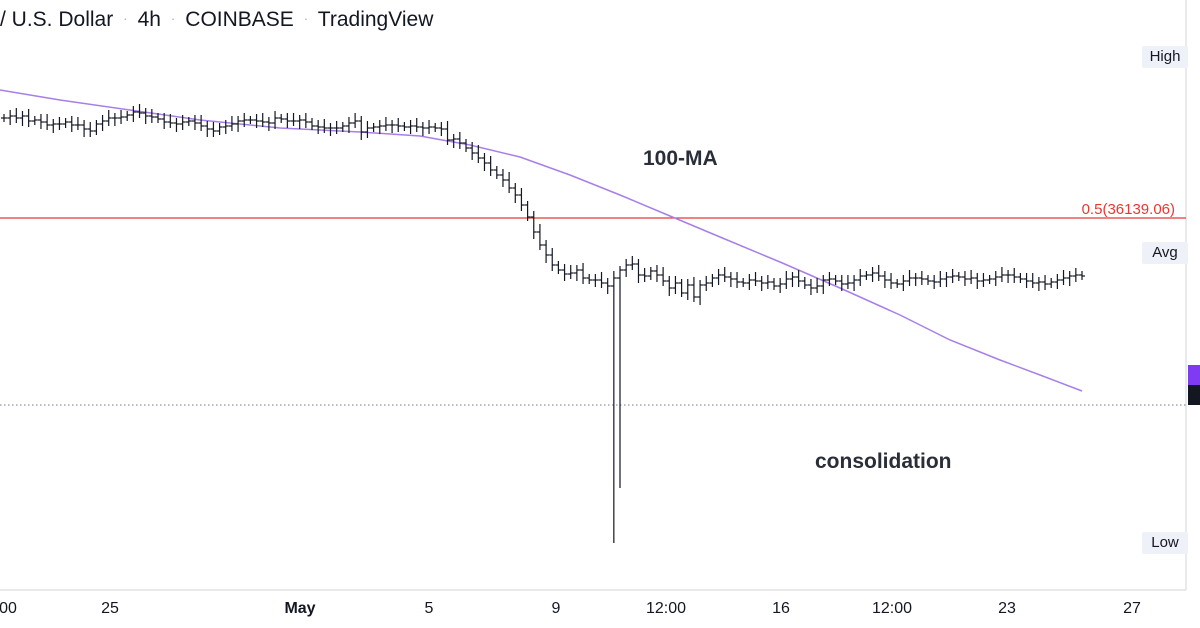 This screenshot has height=628, width=1200. Describe the element at coordinates (1132, 608) in the screenshot. I see `time-tick: 27` at that location.